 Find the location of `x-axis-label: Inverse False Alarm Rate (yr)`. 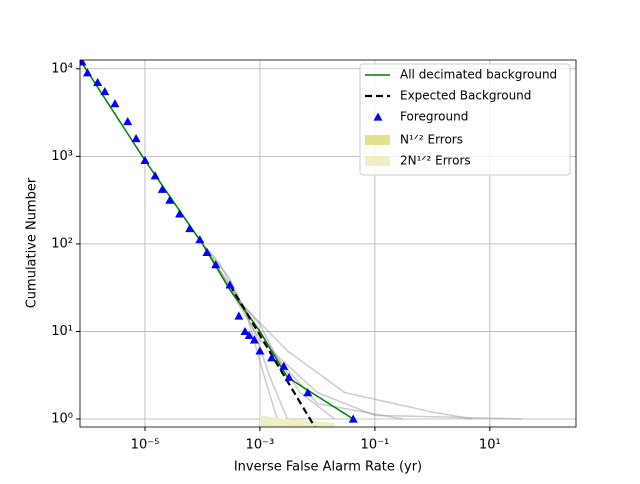

x-axis-label: Inverse False Alarm Rate (yr) is located at coordinates (328, 467).